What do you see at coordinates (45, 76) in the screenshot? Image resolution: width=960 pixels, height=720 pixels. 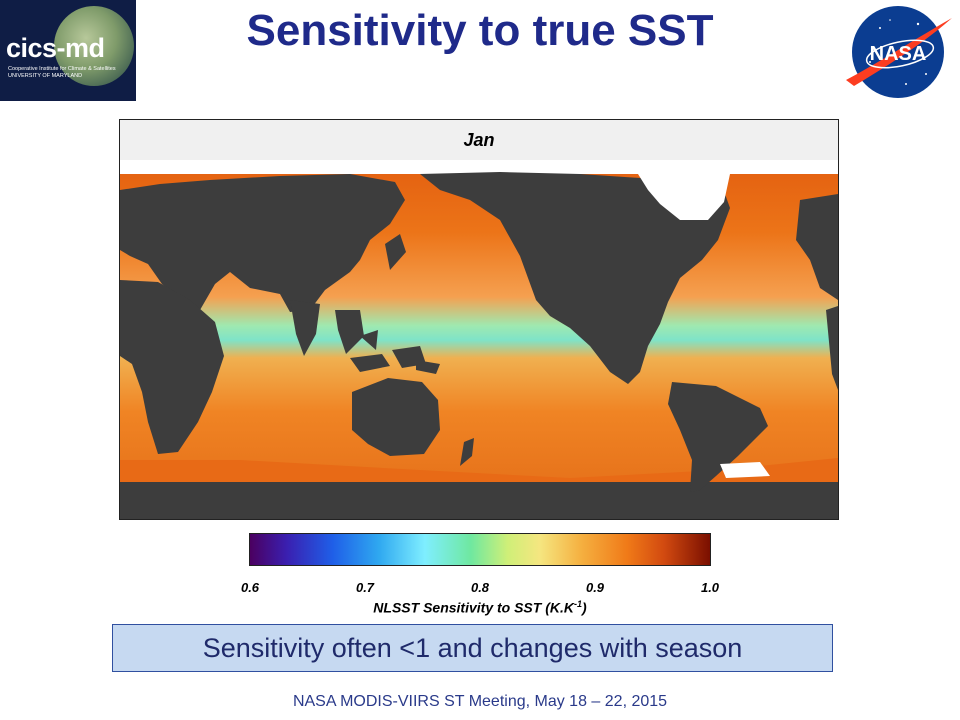 I see `logo-university: UNIVERSITY OF MARYLAND` at bounding box center [45, 76].